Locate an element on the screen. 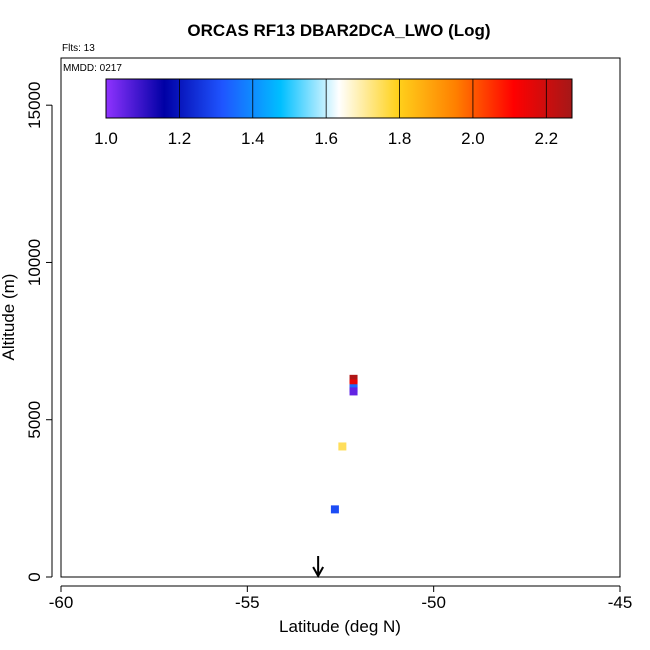 The width and height of the screenshot is (650, 650). x-tick-label: -50 is located at coordinates (433, 602).